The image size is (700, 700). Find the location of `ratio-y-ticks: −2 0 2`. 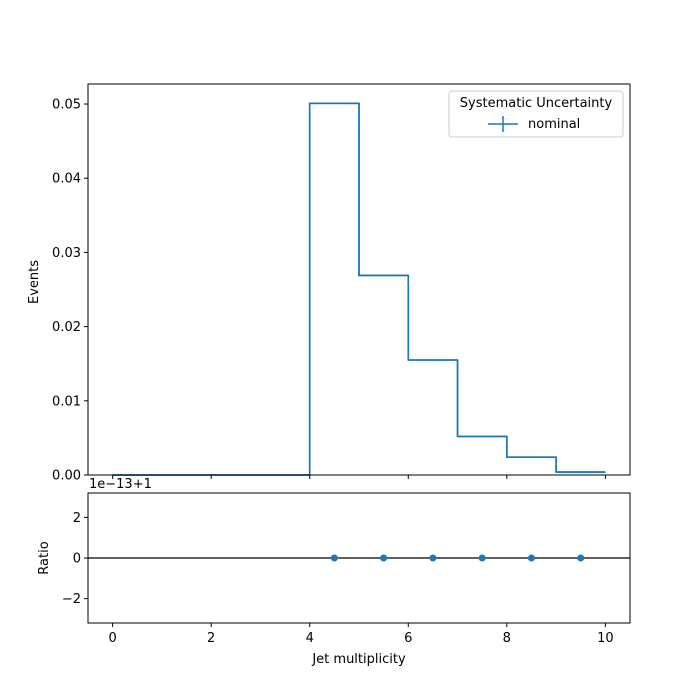

ratio-y-ticks: −2 0 2 is located at coordinates (75, 559).